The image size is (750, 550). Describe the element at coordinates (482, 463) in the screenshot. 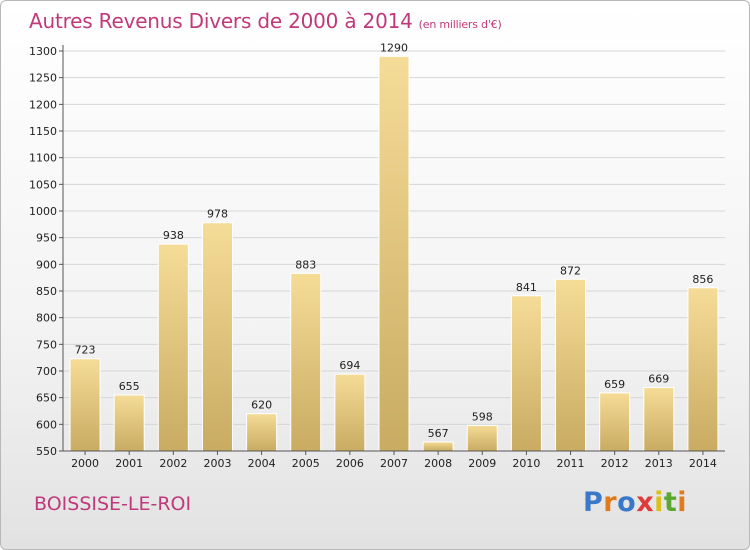

I see `x-tick-label: 2009` at that location.